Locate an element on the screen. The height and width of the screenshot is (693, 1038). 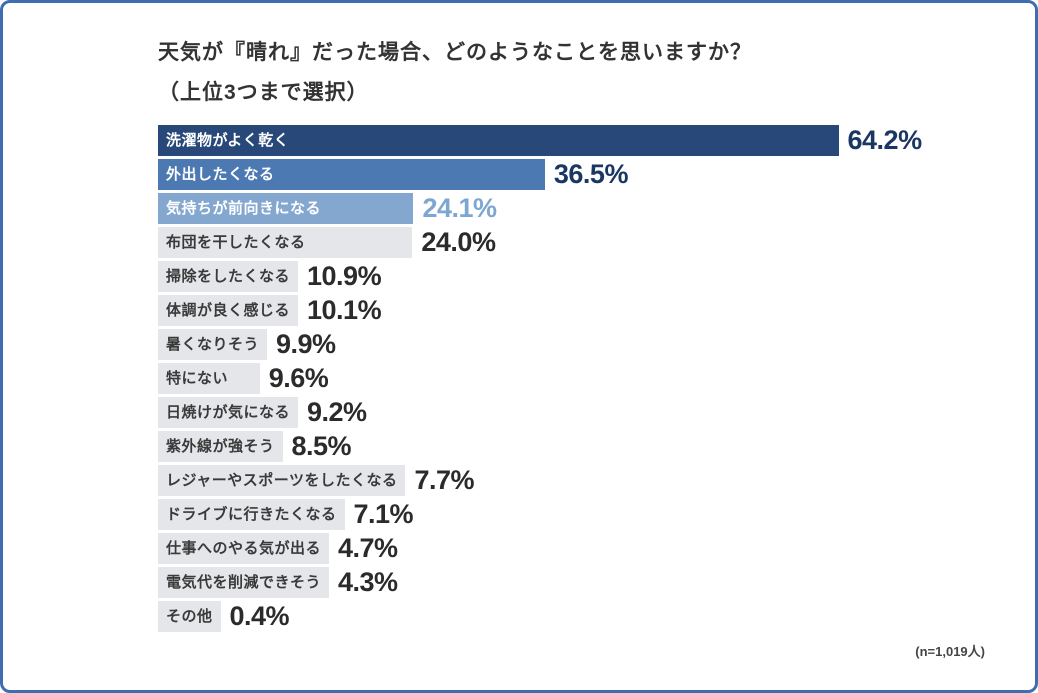
bar-label: その他 is located at coordinates (189, 616).